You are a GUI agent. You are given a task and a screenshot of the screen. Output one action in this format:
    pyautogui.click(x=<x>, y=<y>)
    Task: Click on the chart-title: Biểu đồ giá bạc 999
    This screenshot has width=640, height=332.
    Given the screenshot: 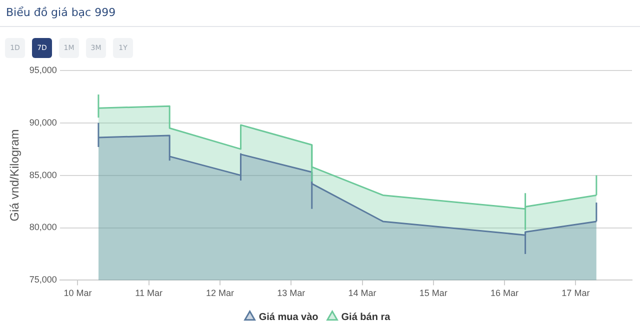 What is the action you would take?
    pyautogui.click(x=61, y=12)
    